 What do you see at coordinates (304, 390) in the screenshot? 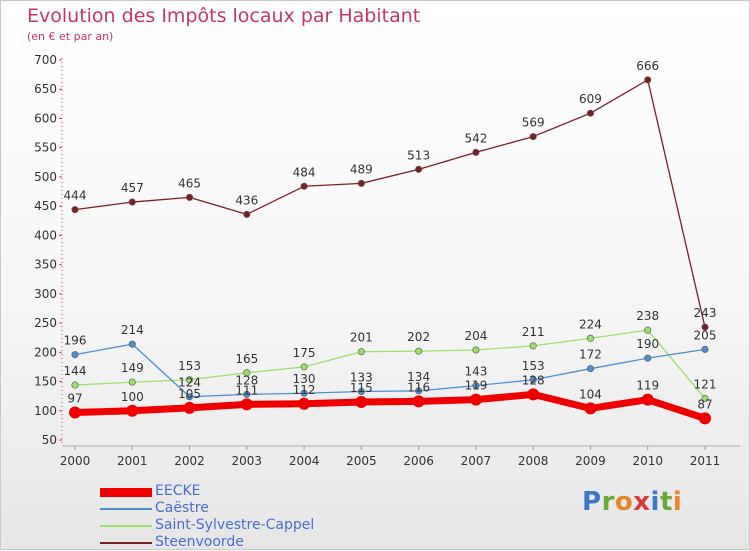
I see `data-label: 112` at bounding box center [304, 390].